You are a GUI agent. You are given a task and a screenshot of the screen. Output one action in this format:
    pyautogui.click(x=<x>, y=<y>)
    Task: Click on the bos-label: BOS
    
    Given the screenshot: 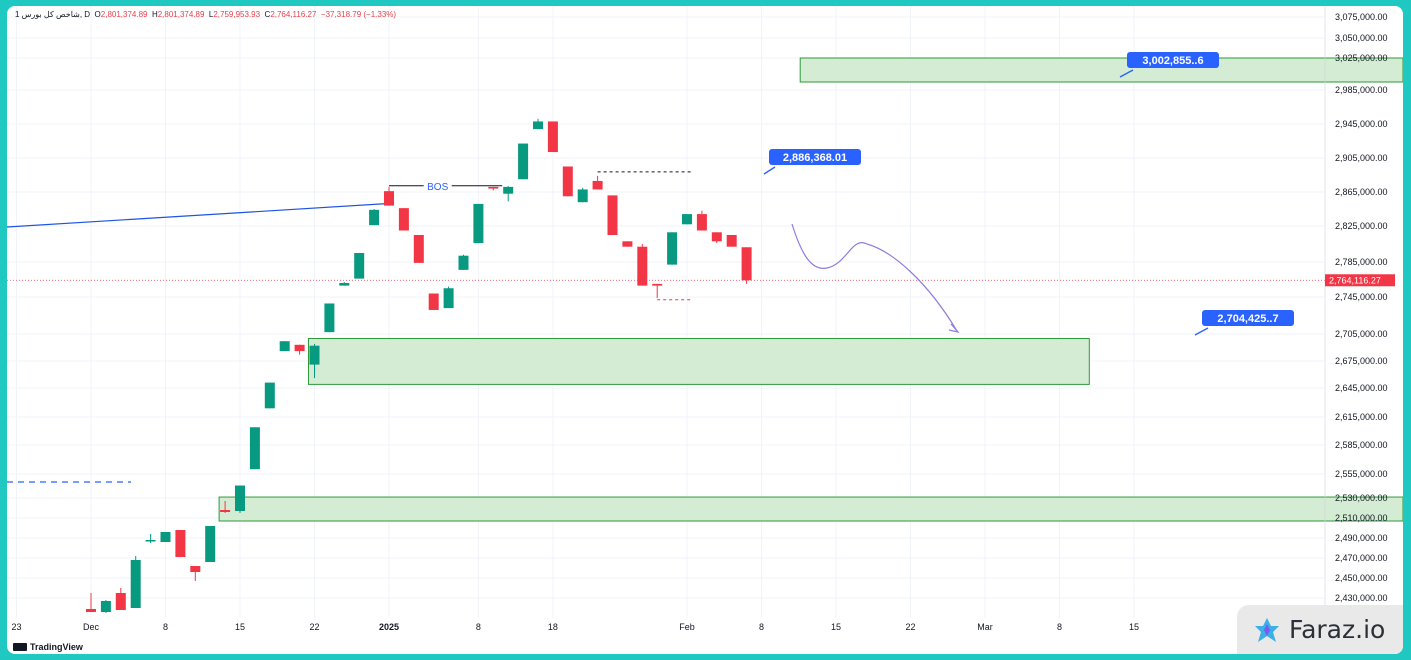 What is the action you would take?
    pyautogui.click(x=437, y=187)
    